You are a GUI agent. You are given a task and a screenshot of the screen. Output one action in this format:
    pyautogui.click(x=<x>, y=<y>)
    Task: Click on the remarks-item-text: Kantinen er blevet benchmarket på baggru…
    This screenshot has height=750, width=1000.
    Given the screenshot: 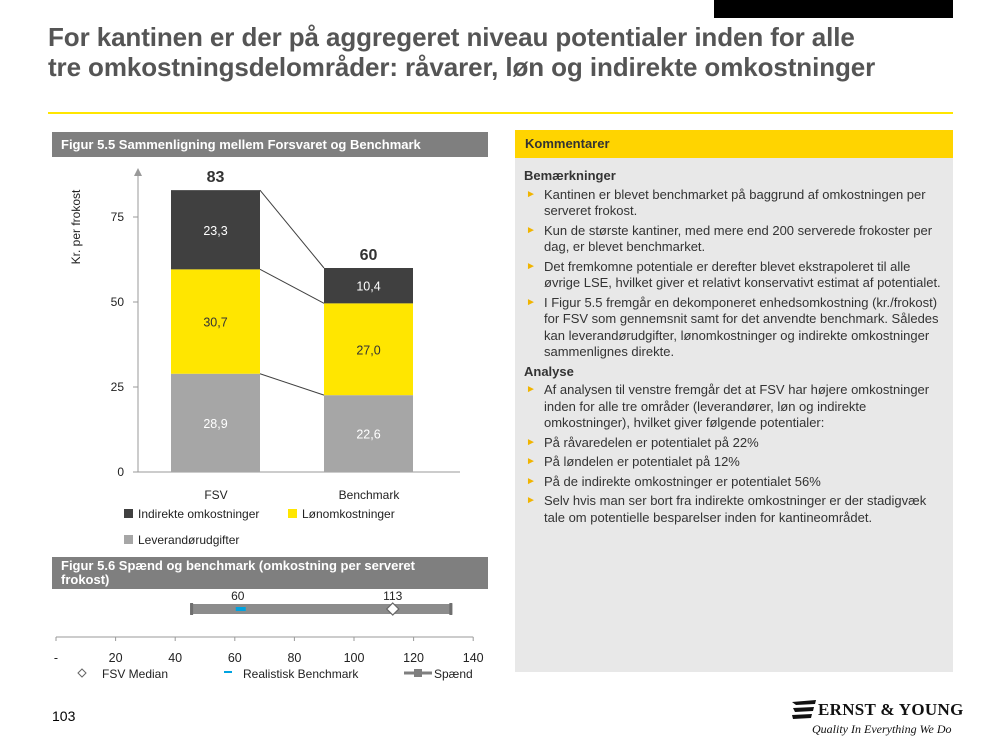 What is the action you would take?
    pyautogui.click(x=735, y=202)
    